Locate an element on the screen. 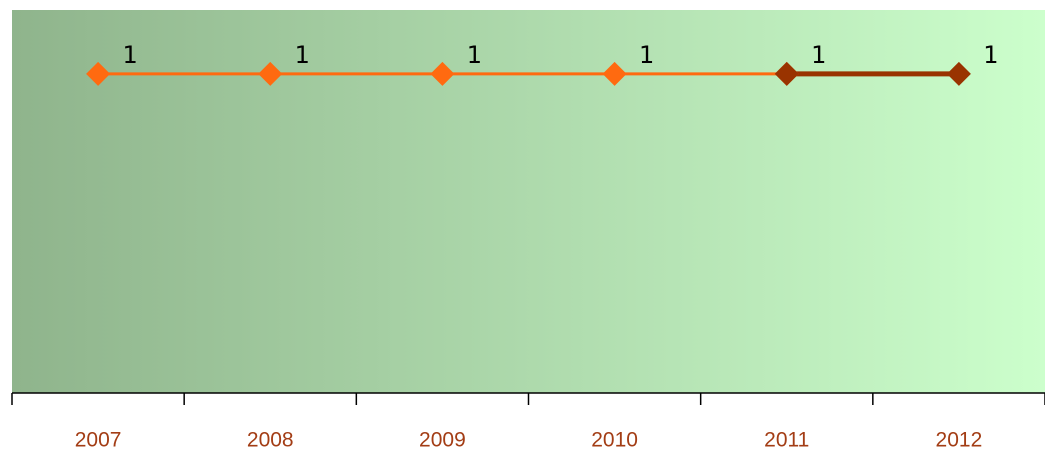  x-tick-label: 2007 is located at coordinates (98, 440).